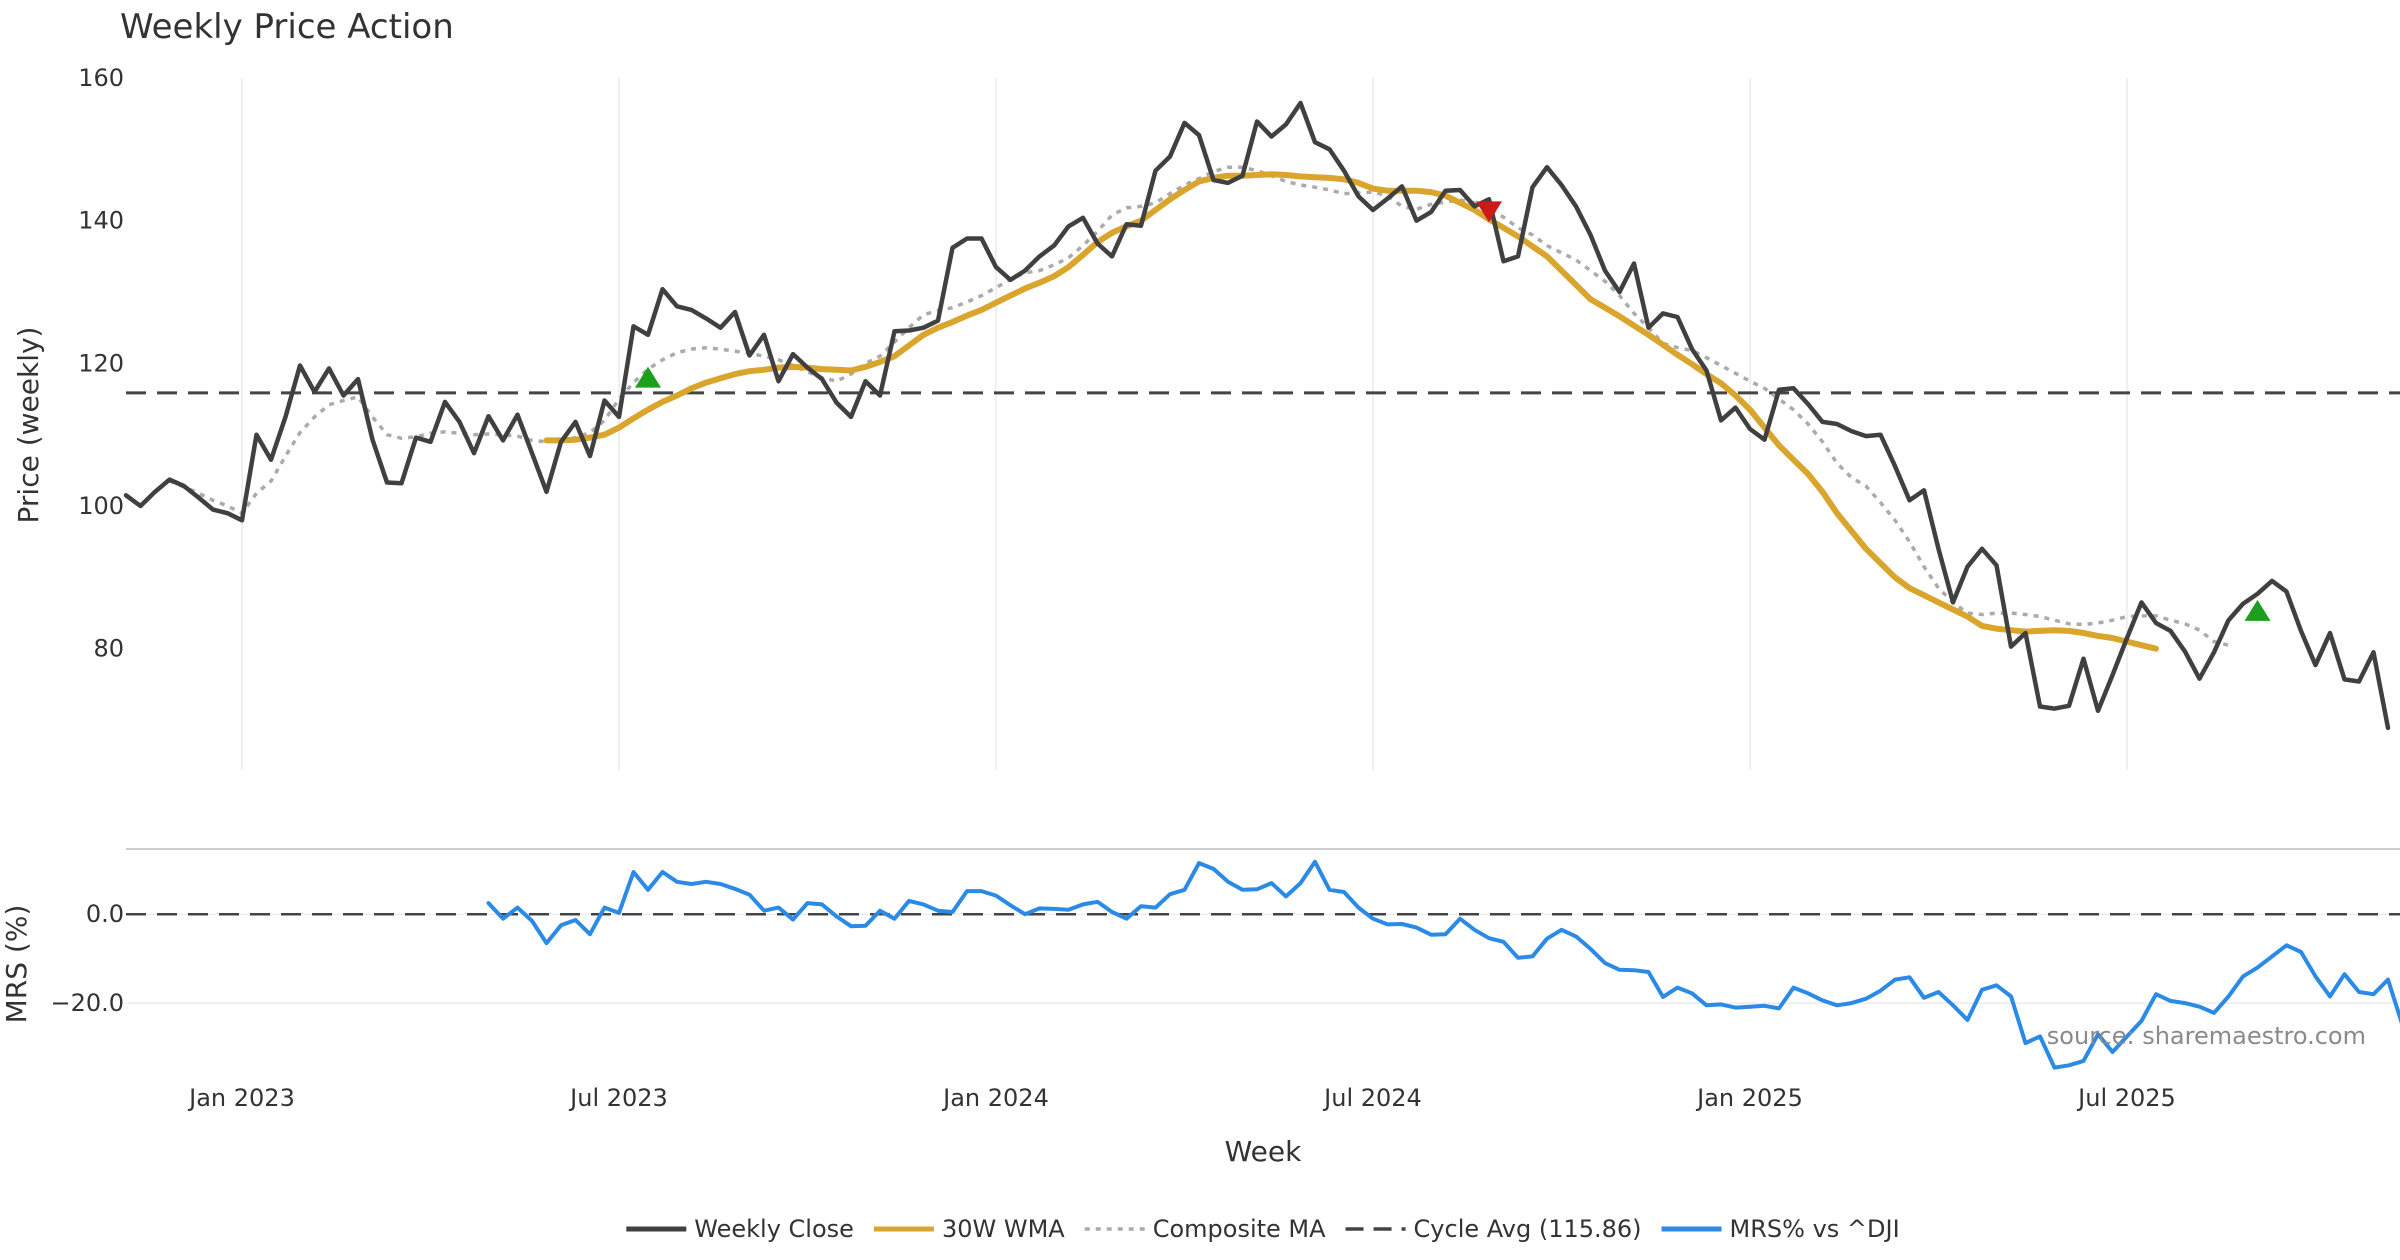  Describe the element at coordinates (1815, 1229) in the screenshot. I see `legend-label: MRS% vs ^DJI` at that location.